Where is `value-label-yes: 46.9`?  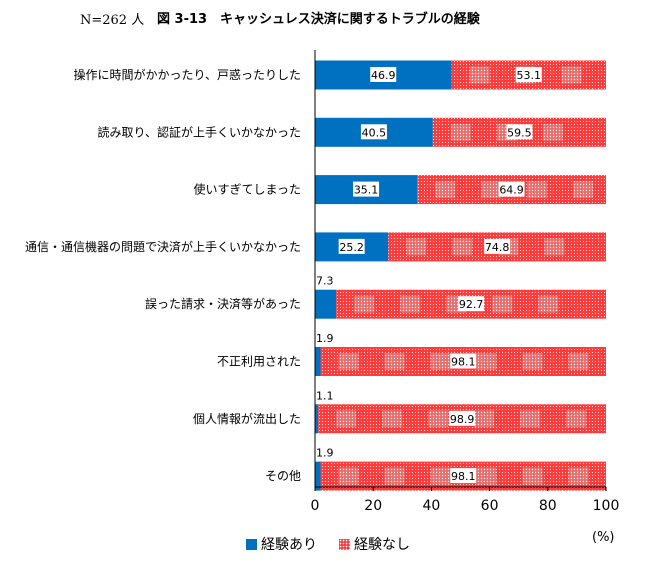 value-label-yes: 46.9 is located at coordinates (383, 75).